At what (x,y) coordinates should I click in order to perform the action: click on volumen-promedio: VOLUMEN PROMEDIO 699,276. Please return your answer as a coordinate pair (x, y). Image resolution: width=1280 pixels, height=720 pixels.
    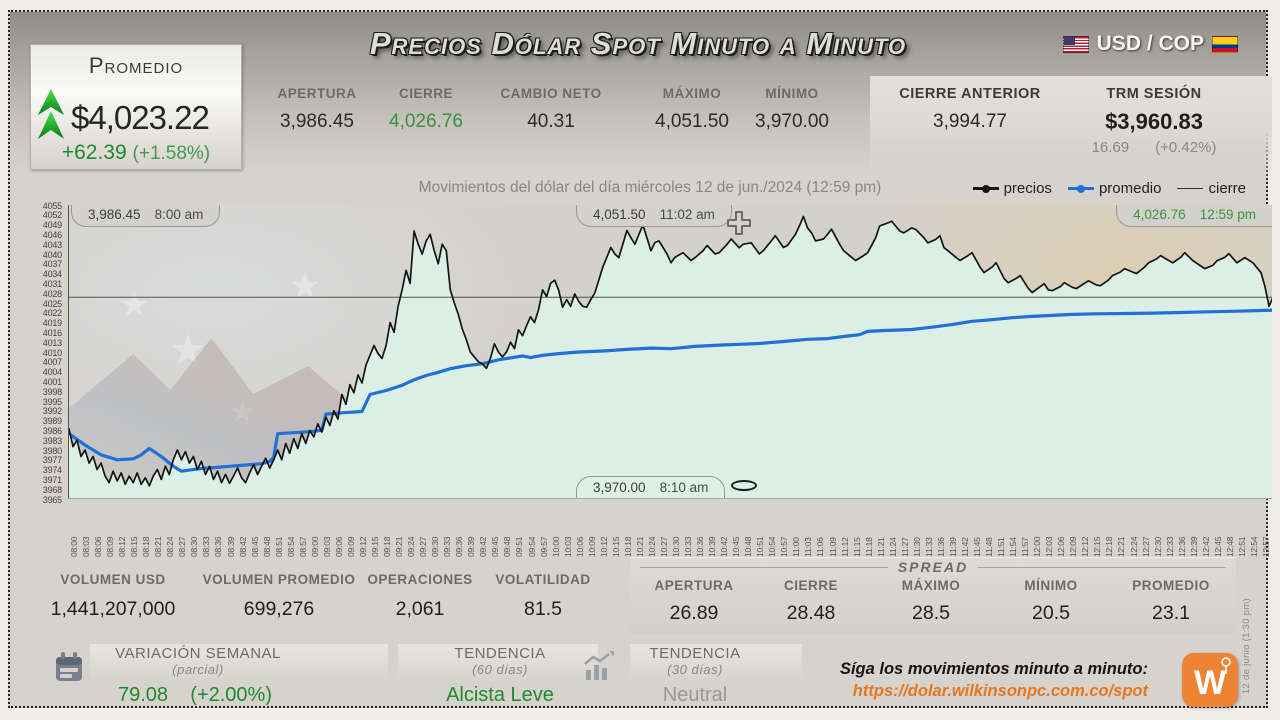
    Looking at the image, I should click on (279, 596).